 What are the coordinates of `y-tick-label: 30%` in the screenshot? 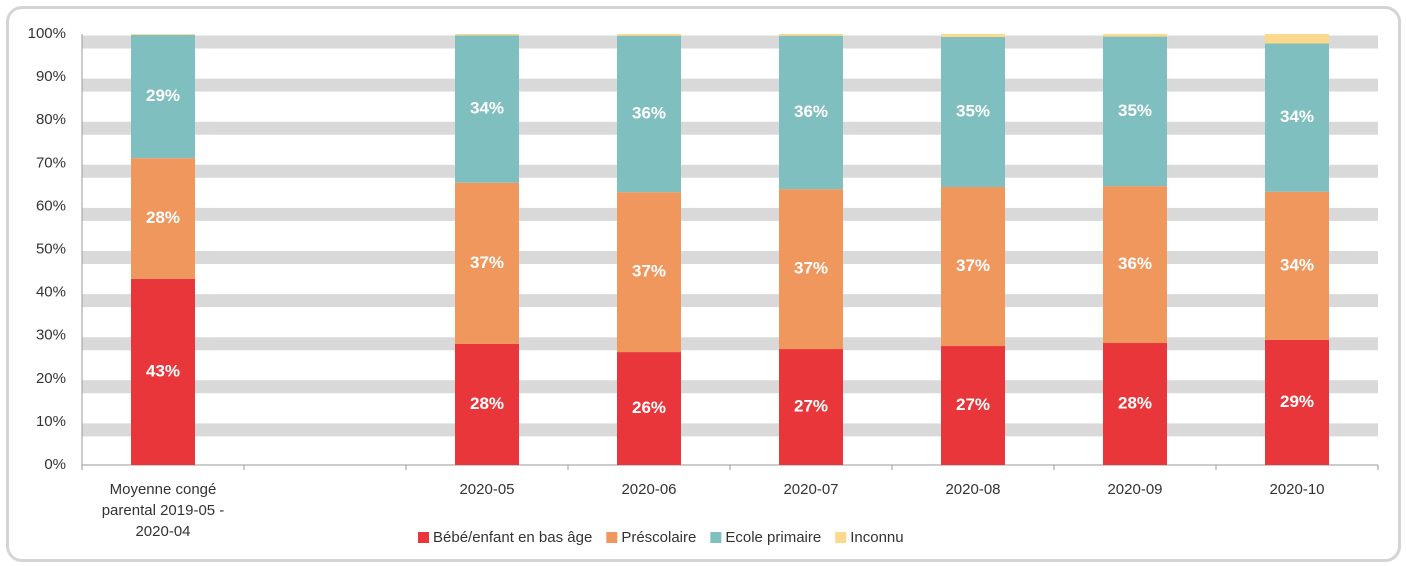 It's located at (51, 335).